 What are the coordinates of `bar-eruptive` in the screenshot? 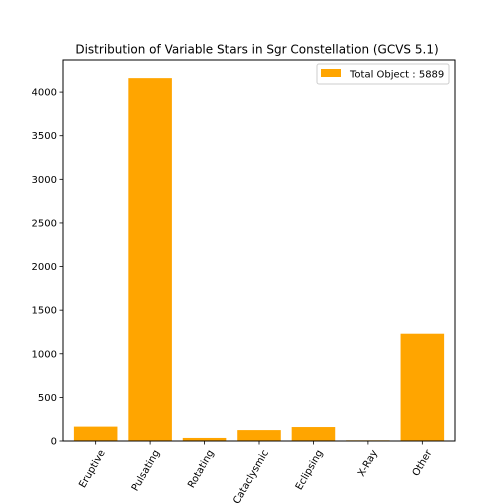 It's located at (95, 433).